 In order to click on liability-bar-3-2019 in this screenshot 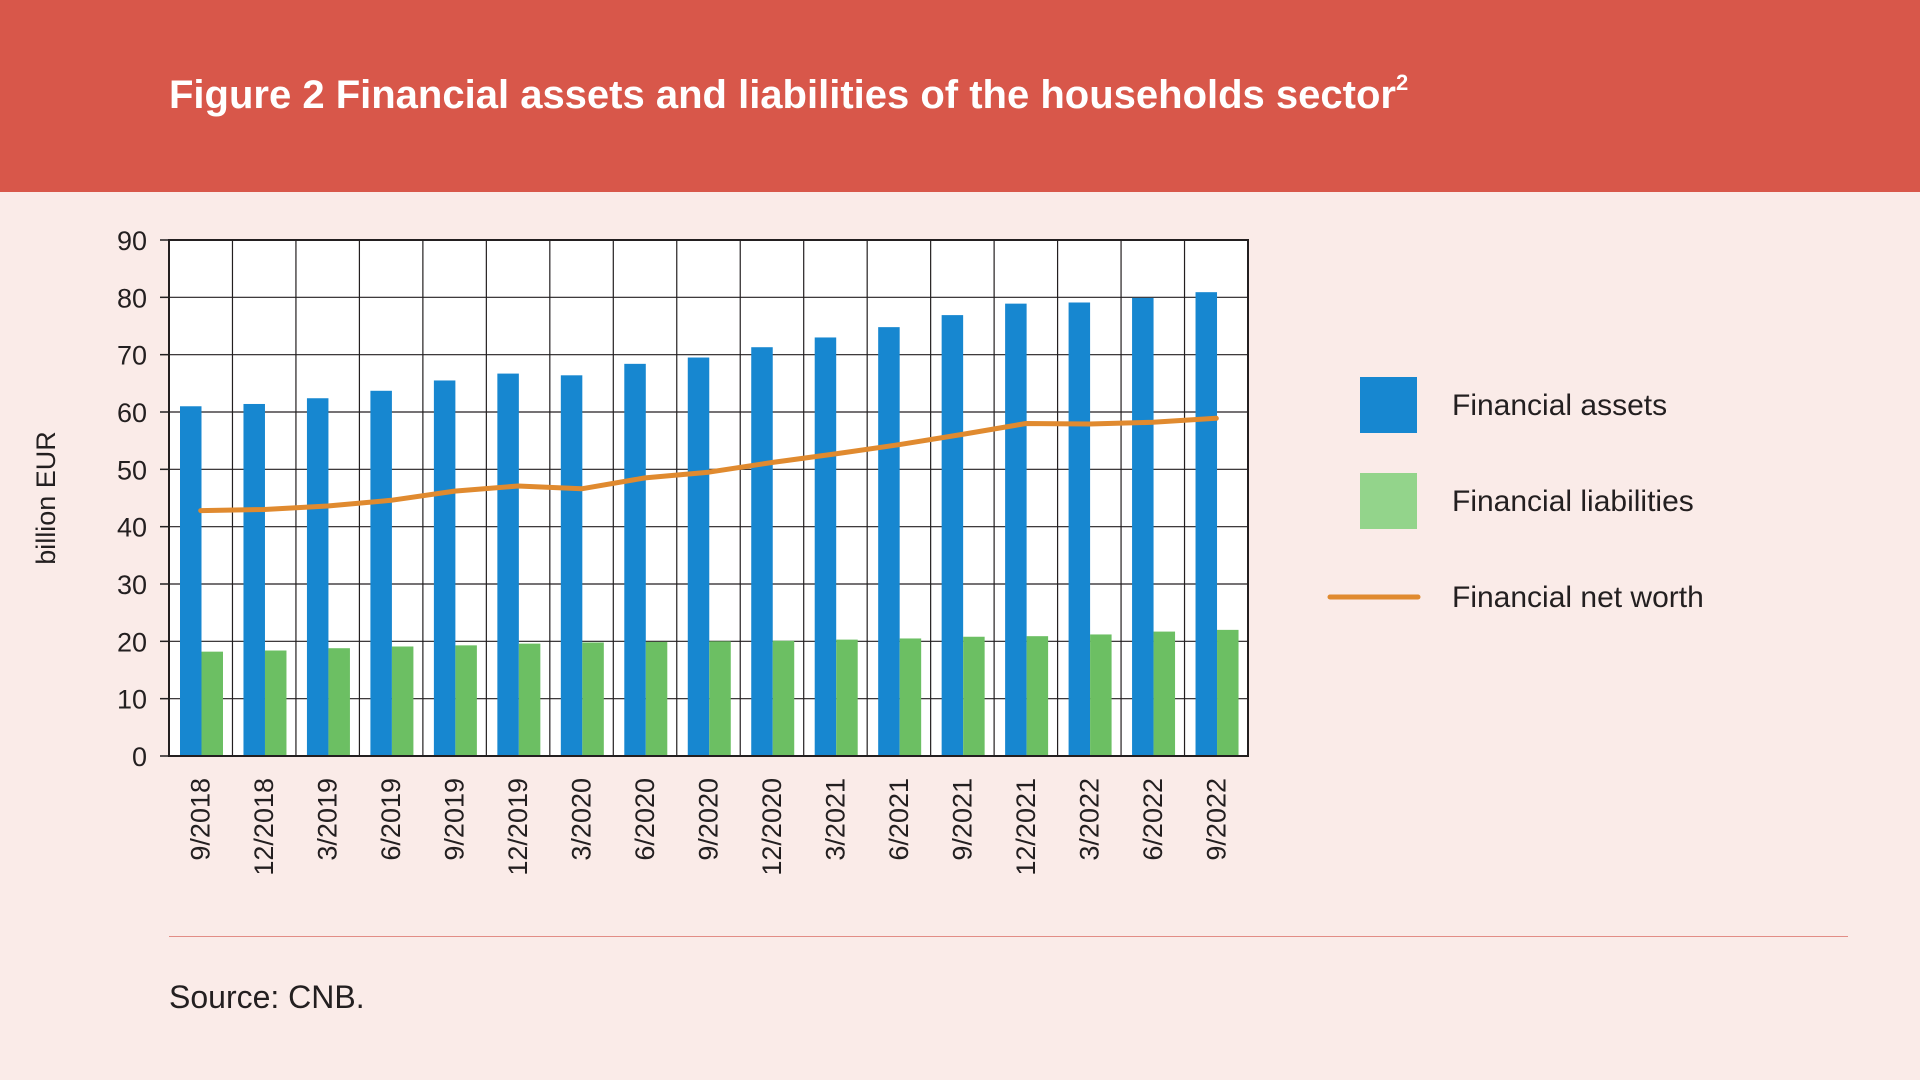, I will do `click(339, 702)`.